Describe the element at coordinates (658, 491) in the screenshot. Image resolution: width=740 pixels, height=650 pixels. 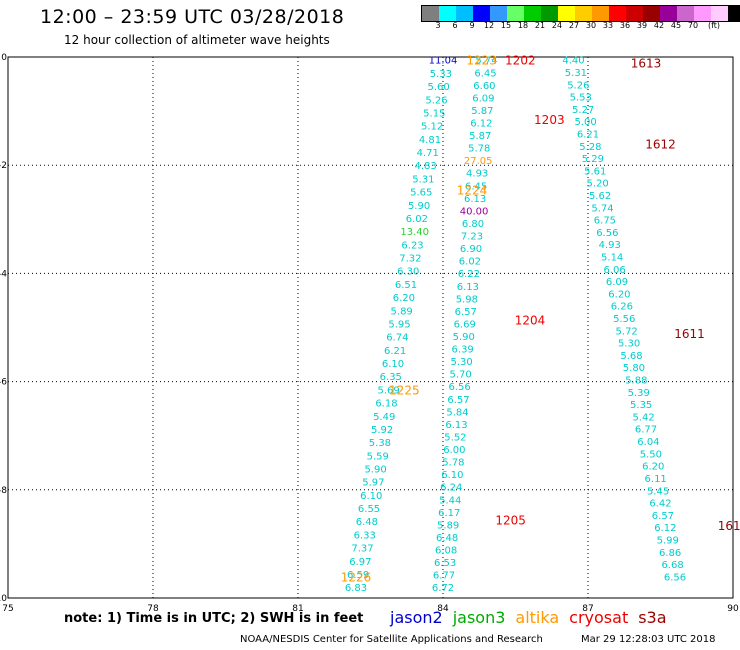
I see `track-c-swh-value: 5.45` at that location.